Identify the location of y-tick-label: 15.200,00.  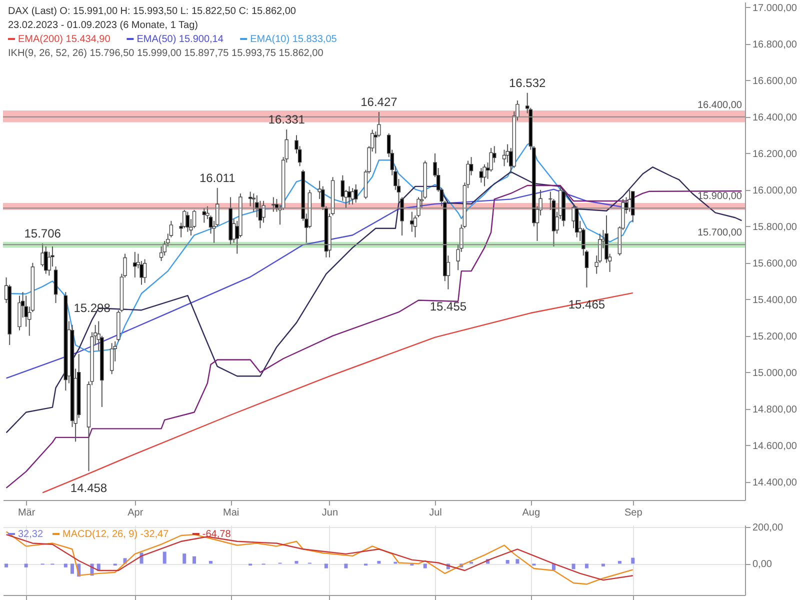
(775, 336).